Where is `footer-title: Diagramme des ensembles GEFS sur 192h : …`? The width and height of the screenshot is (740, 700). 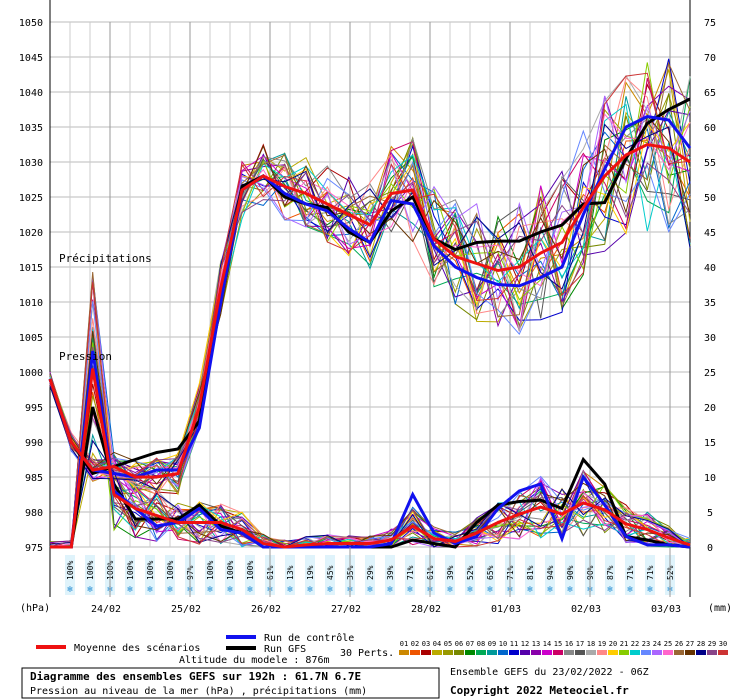 footer-title: Diagramme des ensembles GEFS sur 192h : … is located at coordinates (195, 676).